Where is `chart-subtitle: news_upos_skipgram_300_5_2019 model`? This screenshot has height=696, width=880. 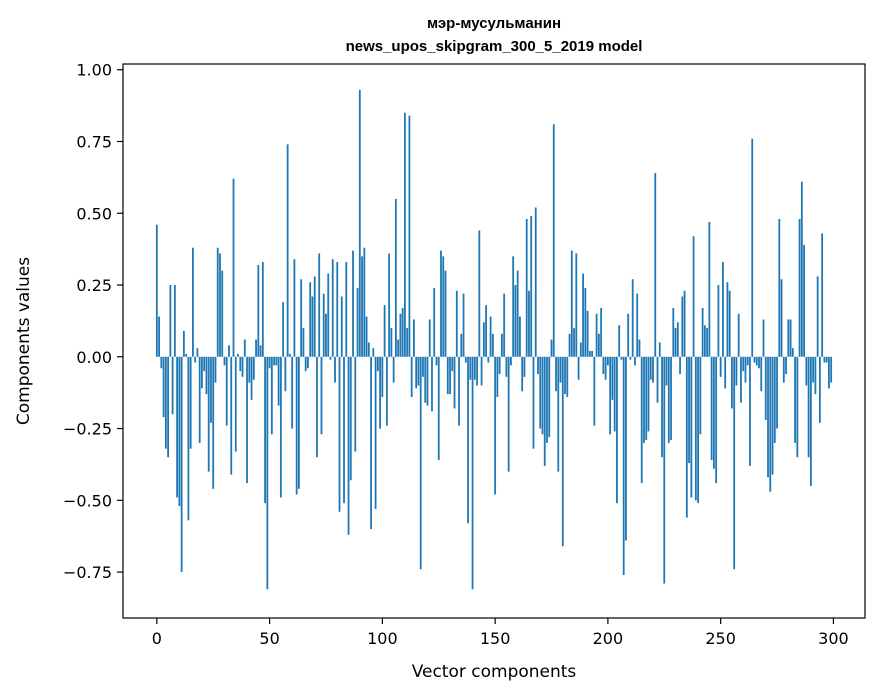 chart-subtitle: news_upos_skipgram_300_5_2019 model is located at coordinates (494, 46).